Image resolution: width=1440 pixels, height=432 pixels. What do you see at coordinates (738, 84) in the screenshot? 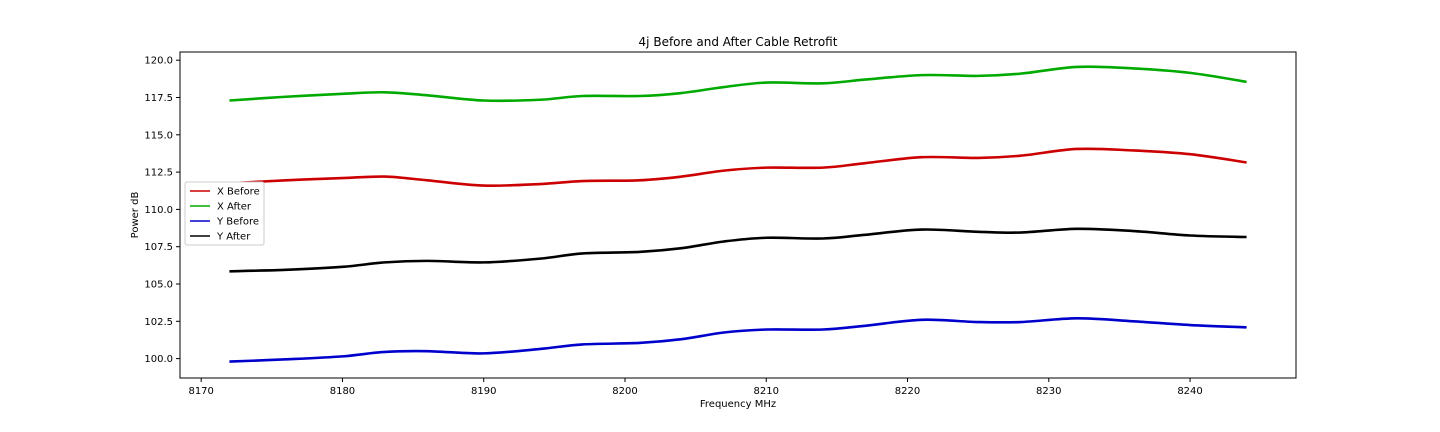
I see `series-line-x-after` at bounding box center [738, 84].